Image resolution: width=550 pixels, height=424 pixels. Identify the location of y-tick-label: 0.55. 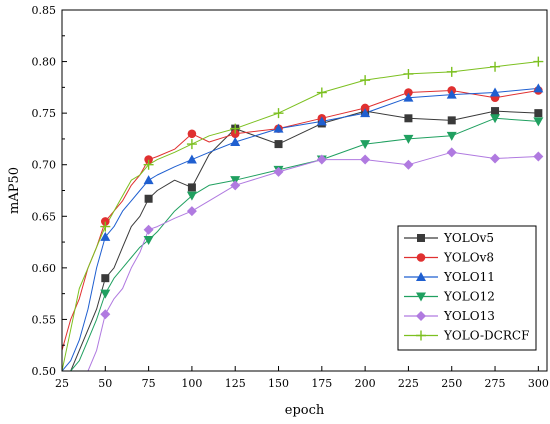
(44, 319).